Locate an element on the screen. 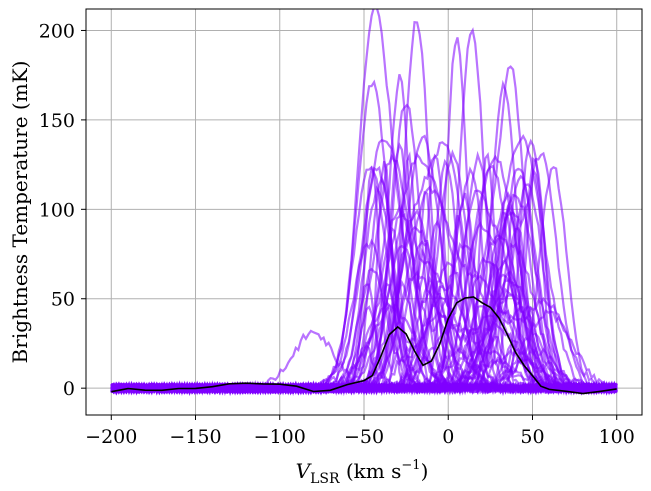 This screenshot has width=651, height=491. x-tick-label: 100 is located at coordinates (617, 437).